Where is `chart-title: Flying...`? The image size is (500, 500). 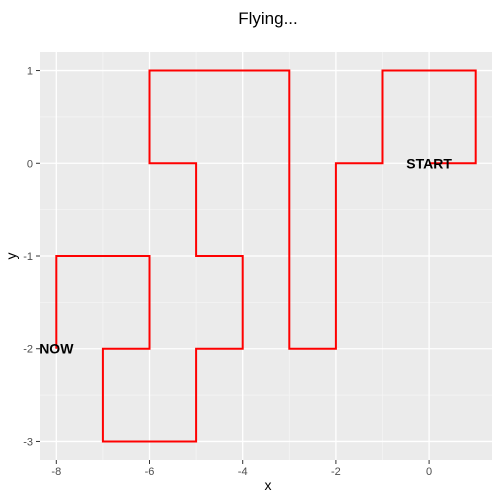
chart-title: Flying... is located at coordinates (268, 18).